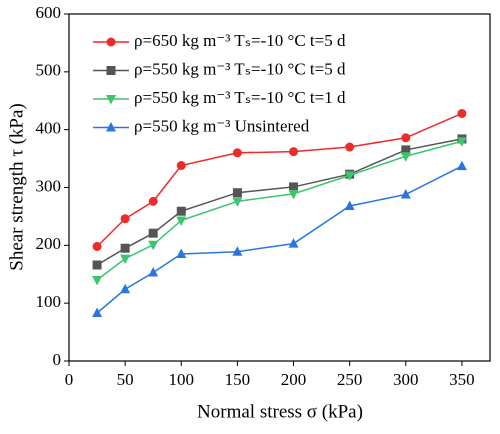 This screenshot has width=500, height=434. What do you see at coordinates (49, 243) in the screenshot?
I see `y-tick-label: 200` at bounding box center [49, 243].